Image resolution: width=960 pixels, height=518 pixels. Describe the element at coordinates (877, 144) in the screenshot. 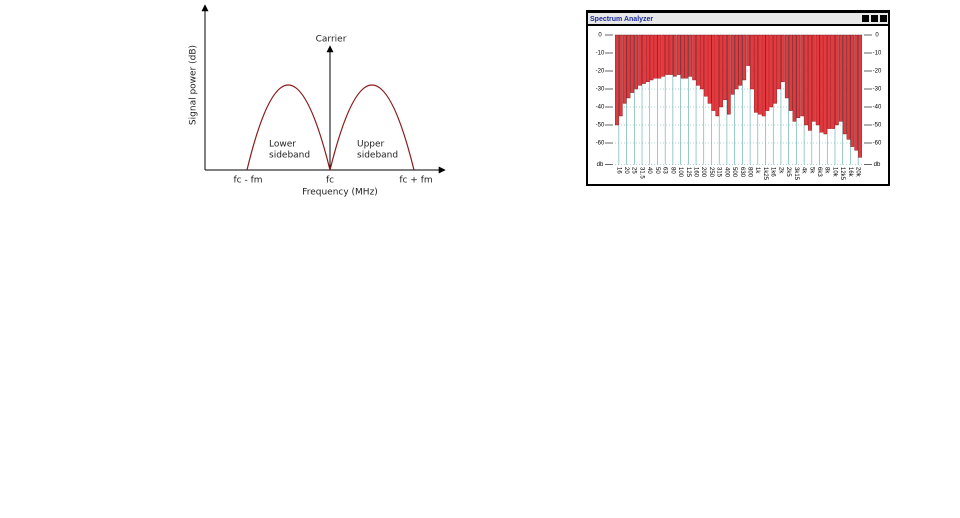

I see `y-tick-label-right: -60` at that location.